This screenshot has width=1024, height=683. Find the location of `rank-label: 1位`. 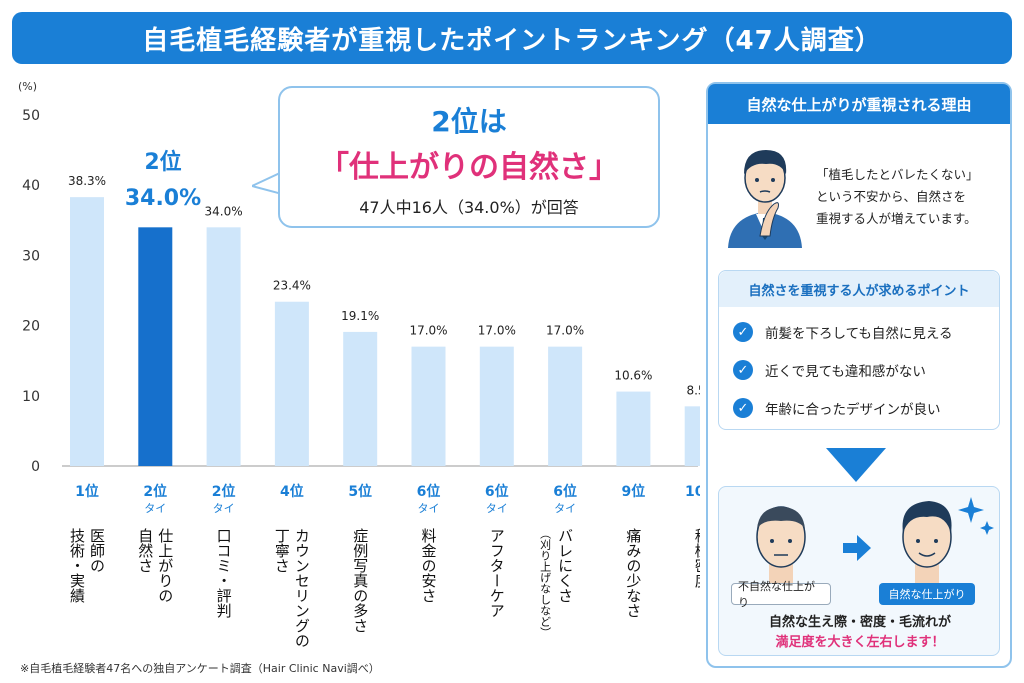

rank-label: 1位 is located at coordinates (87, 491).